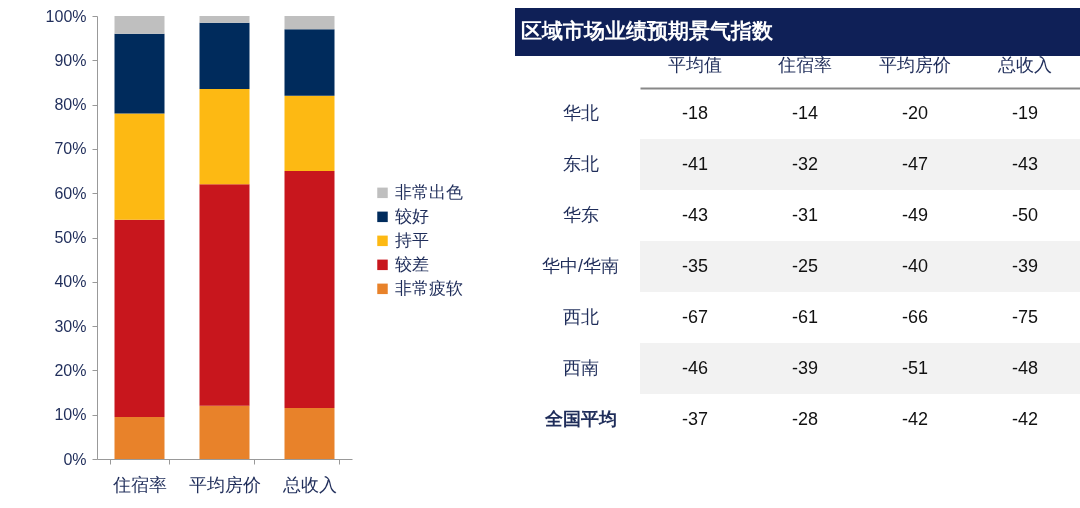  What do you see at coordinates (915, 367) in the screenshot?
I see `data-label: -51` at bounding box center [915, 367].